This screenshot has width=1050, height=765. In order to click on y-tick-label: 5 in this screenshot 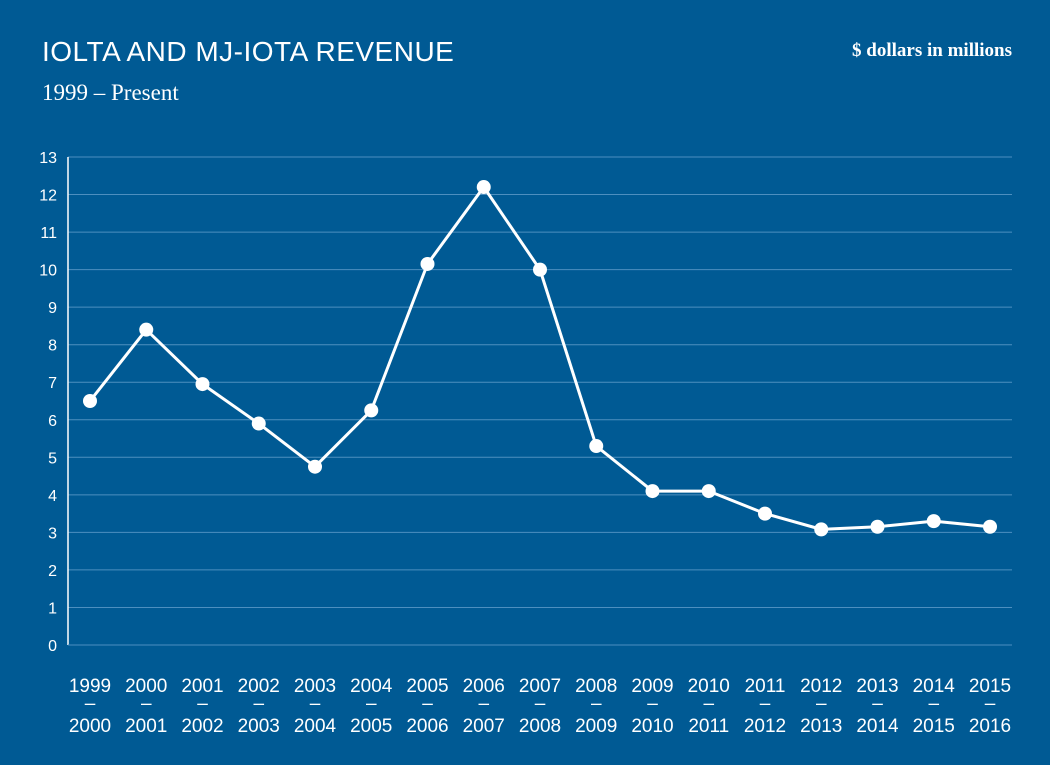, I will do `click(52, 458)`.